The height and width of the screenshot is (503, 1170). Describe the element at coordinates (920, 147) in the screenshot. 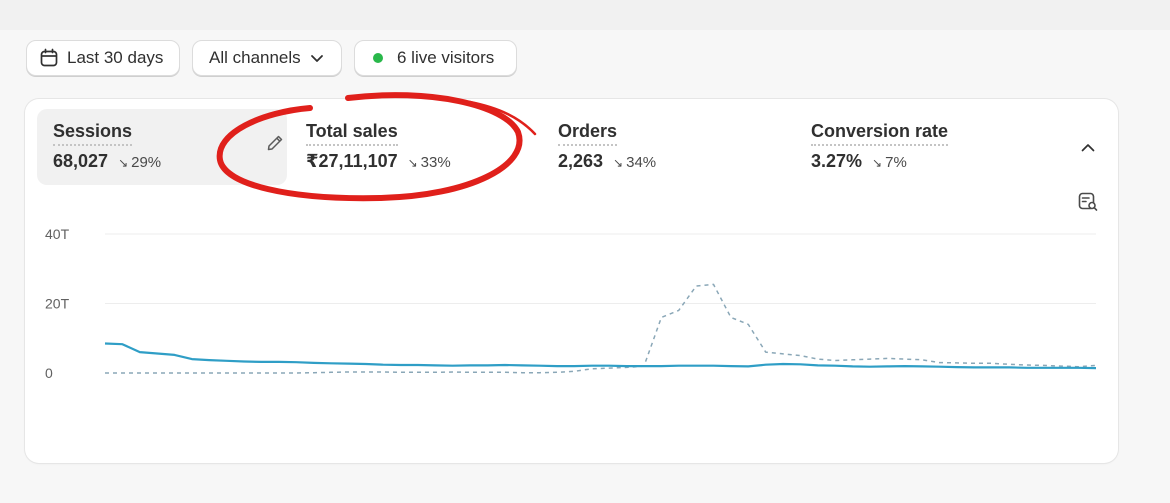

I see `metric-tab-conversion-rate: Conversion rate 3.27% ↘ 7%` at that location.